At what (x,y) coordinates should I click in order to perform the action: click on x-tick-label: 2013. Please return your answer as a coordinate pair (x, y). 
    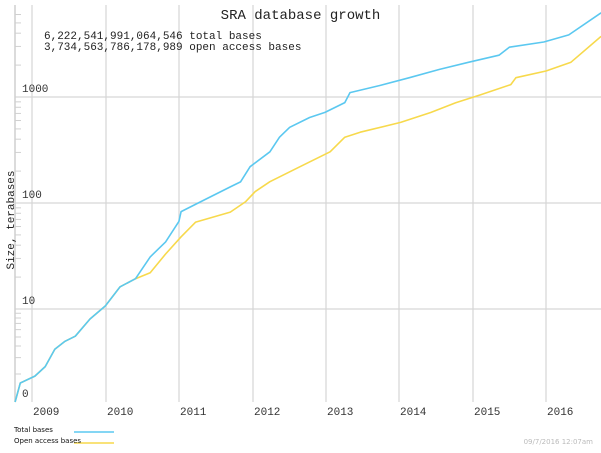
    Looking at the image, I should click on (340, 413).